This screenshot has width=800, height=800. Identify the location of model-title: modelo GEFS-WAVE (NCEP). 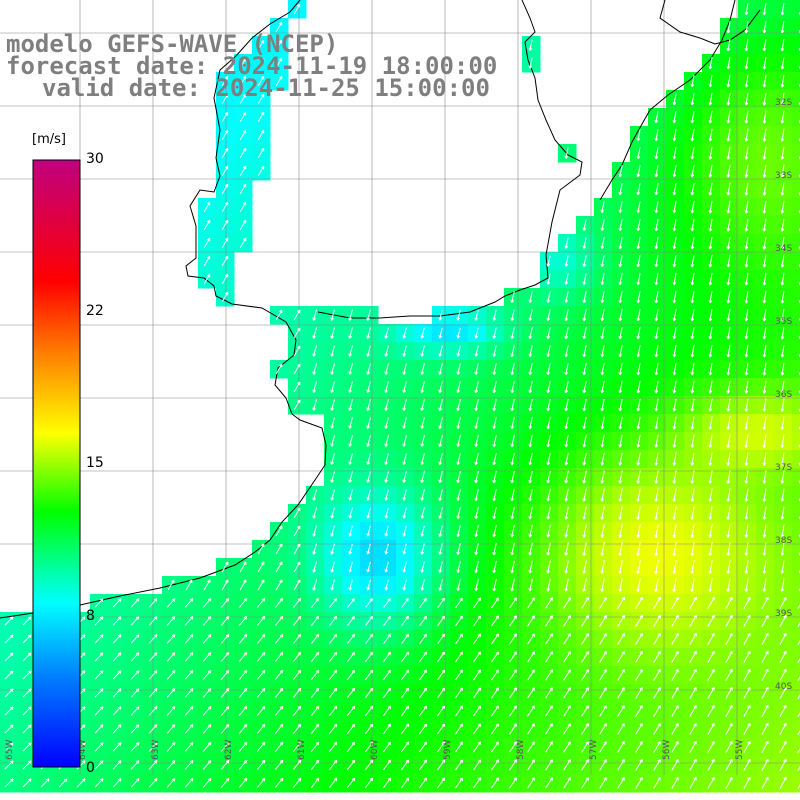
(172, 44).